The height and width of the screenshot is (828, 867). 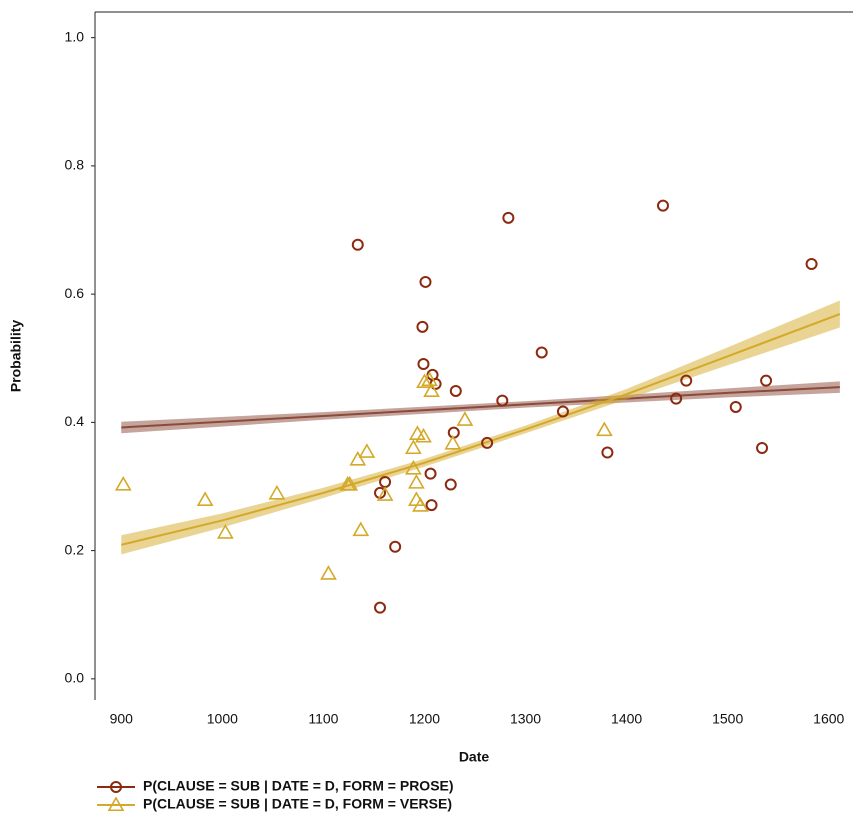 What do you see at coordinates (75, 165) in the screenshot?
I see `y-tick-label: 0.8` at bounding box center [75, 165].